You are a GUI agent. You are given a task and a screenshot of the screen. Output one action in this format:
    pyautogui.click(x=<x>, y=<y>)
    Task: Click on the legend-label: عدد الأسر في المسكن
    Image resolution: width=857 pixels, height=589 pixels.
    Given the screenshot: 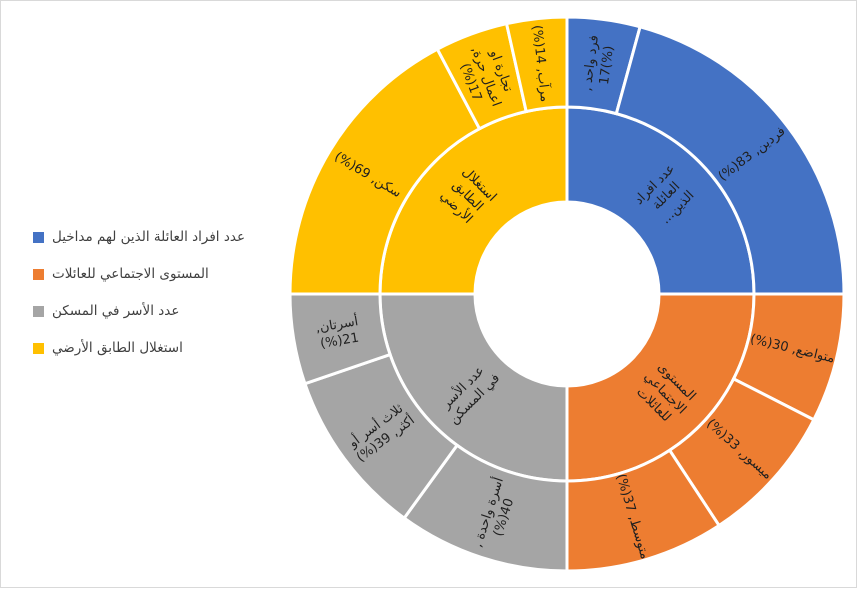 What is the action you would take?
    pyautogui.click(x=116, y=311)
    